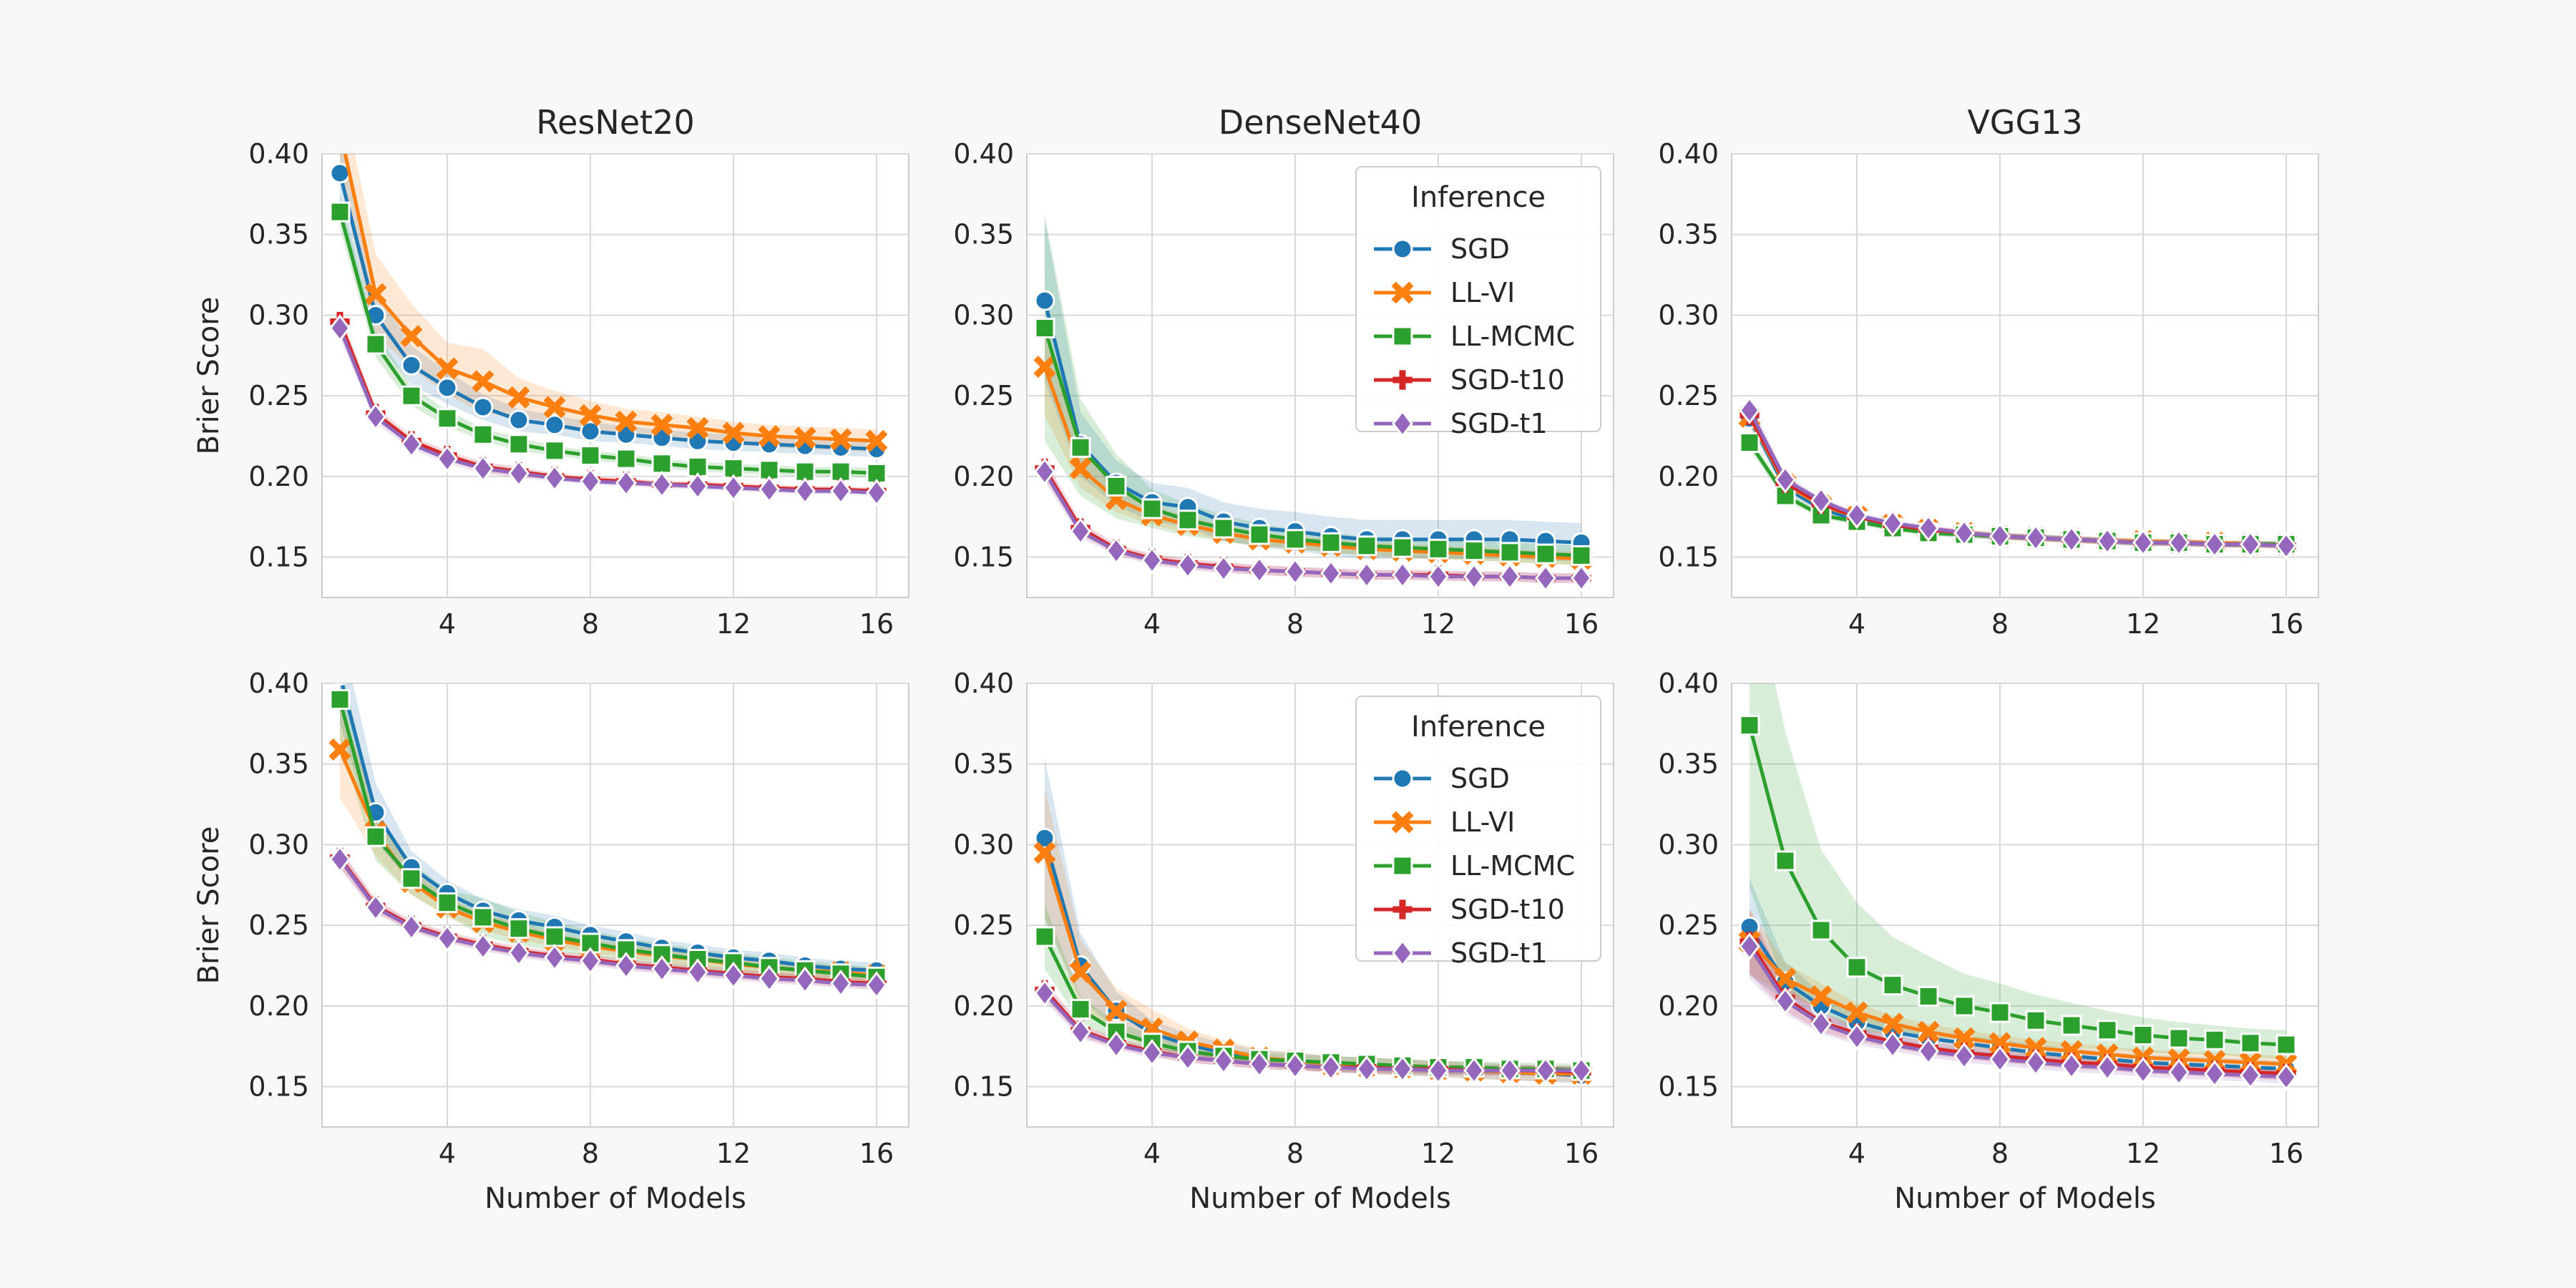  I want to click on legend-item-sgd: SGD, so click(1442, 778).